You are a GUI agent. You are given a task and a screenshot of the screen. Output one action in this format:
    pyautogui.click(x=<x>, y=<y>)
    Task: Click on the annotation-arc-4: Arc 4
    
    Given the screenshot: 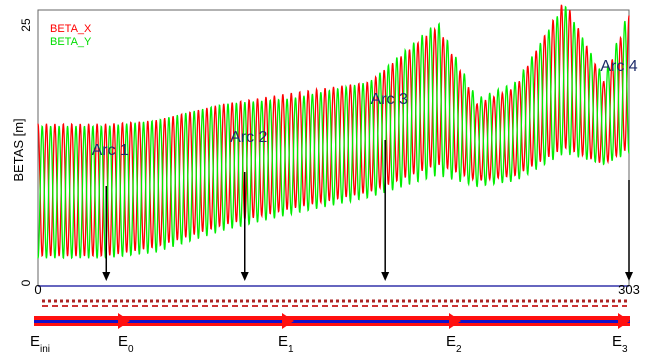 What is the action you would take?
    pyautogui.click(x=618, y=66)
    